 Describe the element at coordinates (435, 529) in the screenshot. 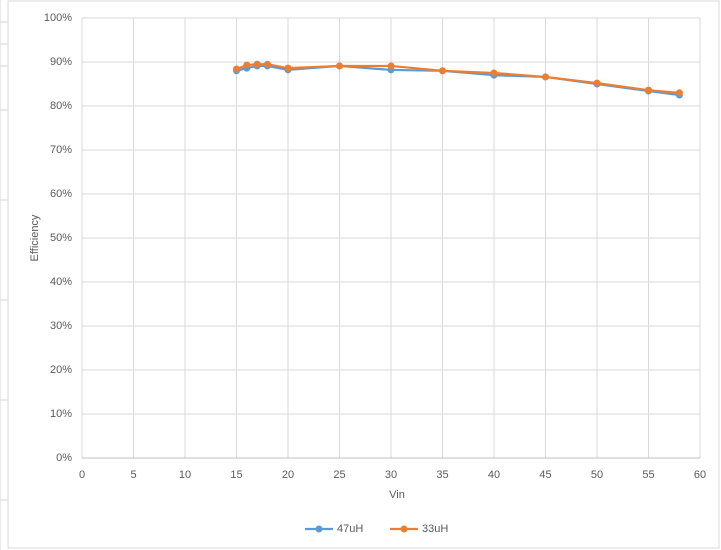

I see `legend-label: 33uH` at that location.